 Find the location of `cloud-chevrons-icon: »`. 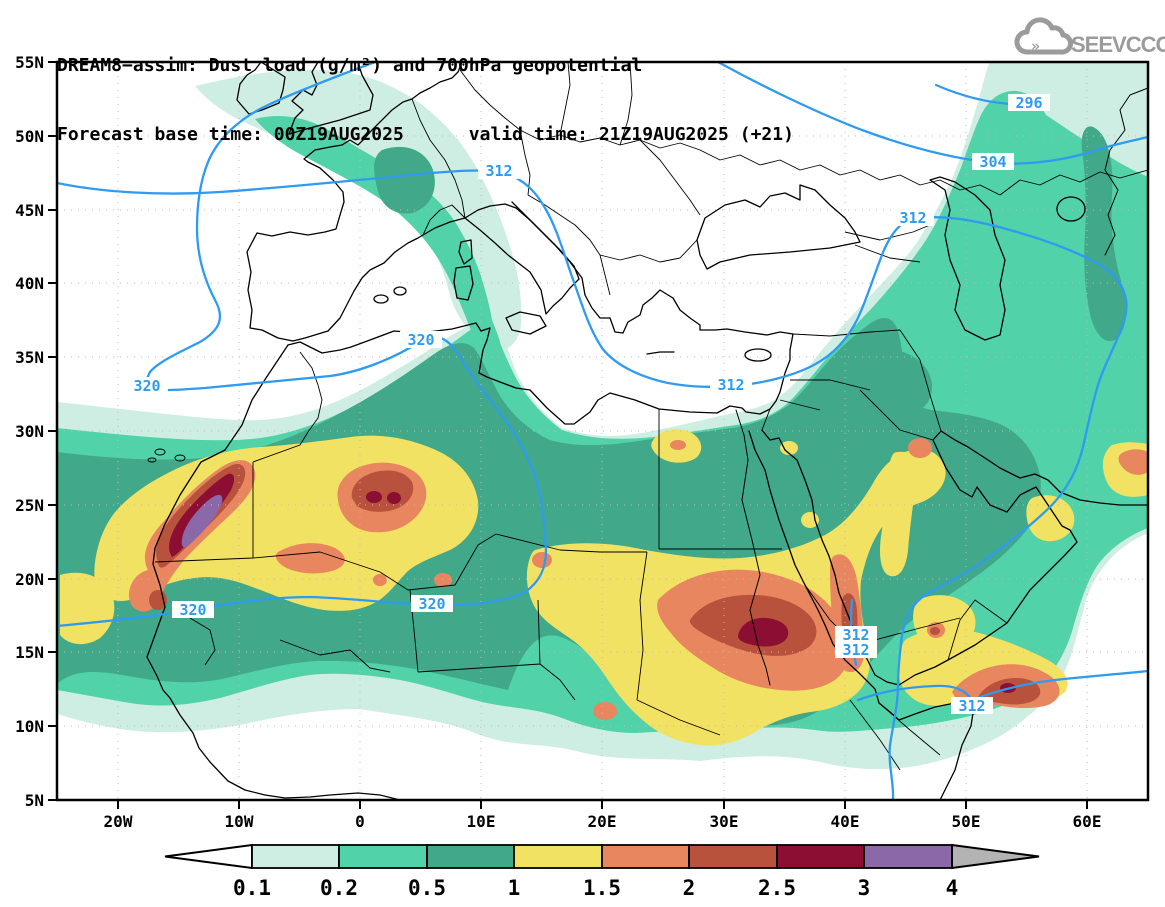

cloud-chevrons-icon: » is located at coordinates (1035, 46).